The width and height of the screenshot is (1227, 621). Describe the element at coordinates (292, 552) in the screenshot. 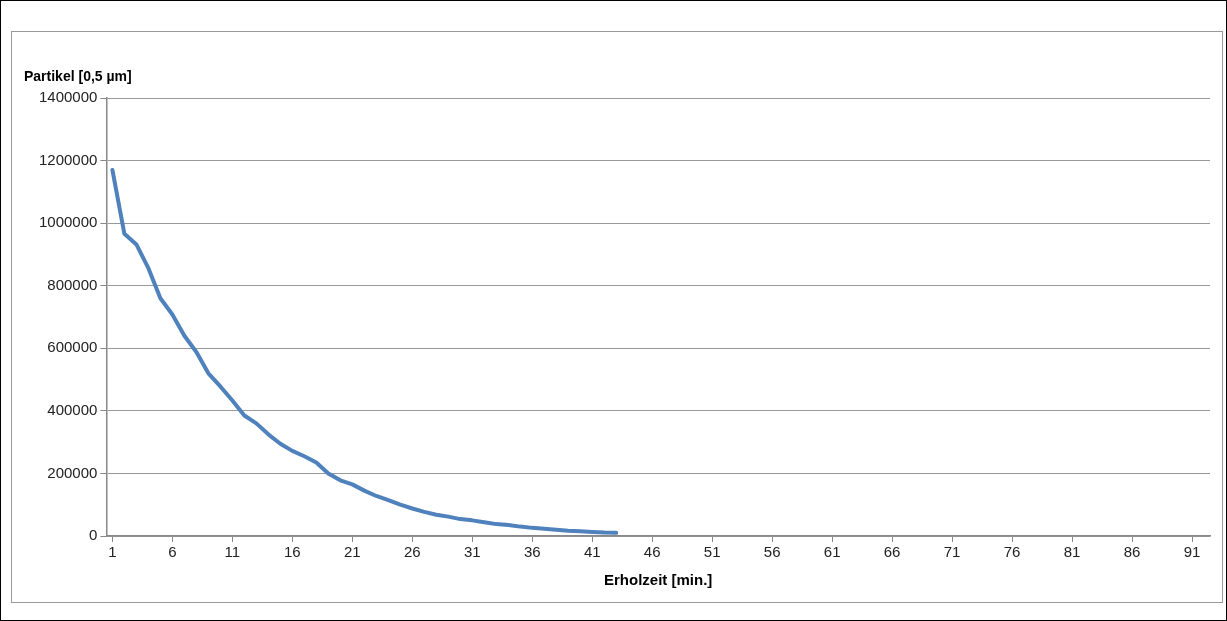

I see `x-tick-label: 16` at that location.